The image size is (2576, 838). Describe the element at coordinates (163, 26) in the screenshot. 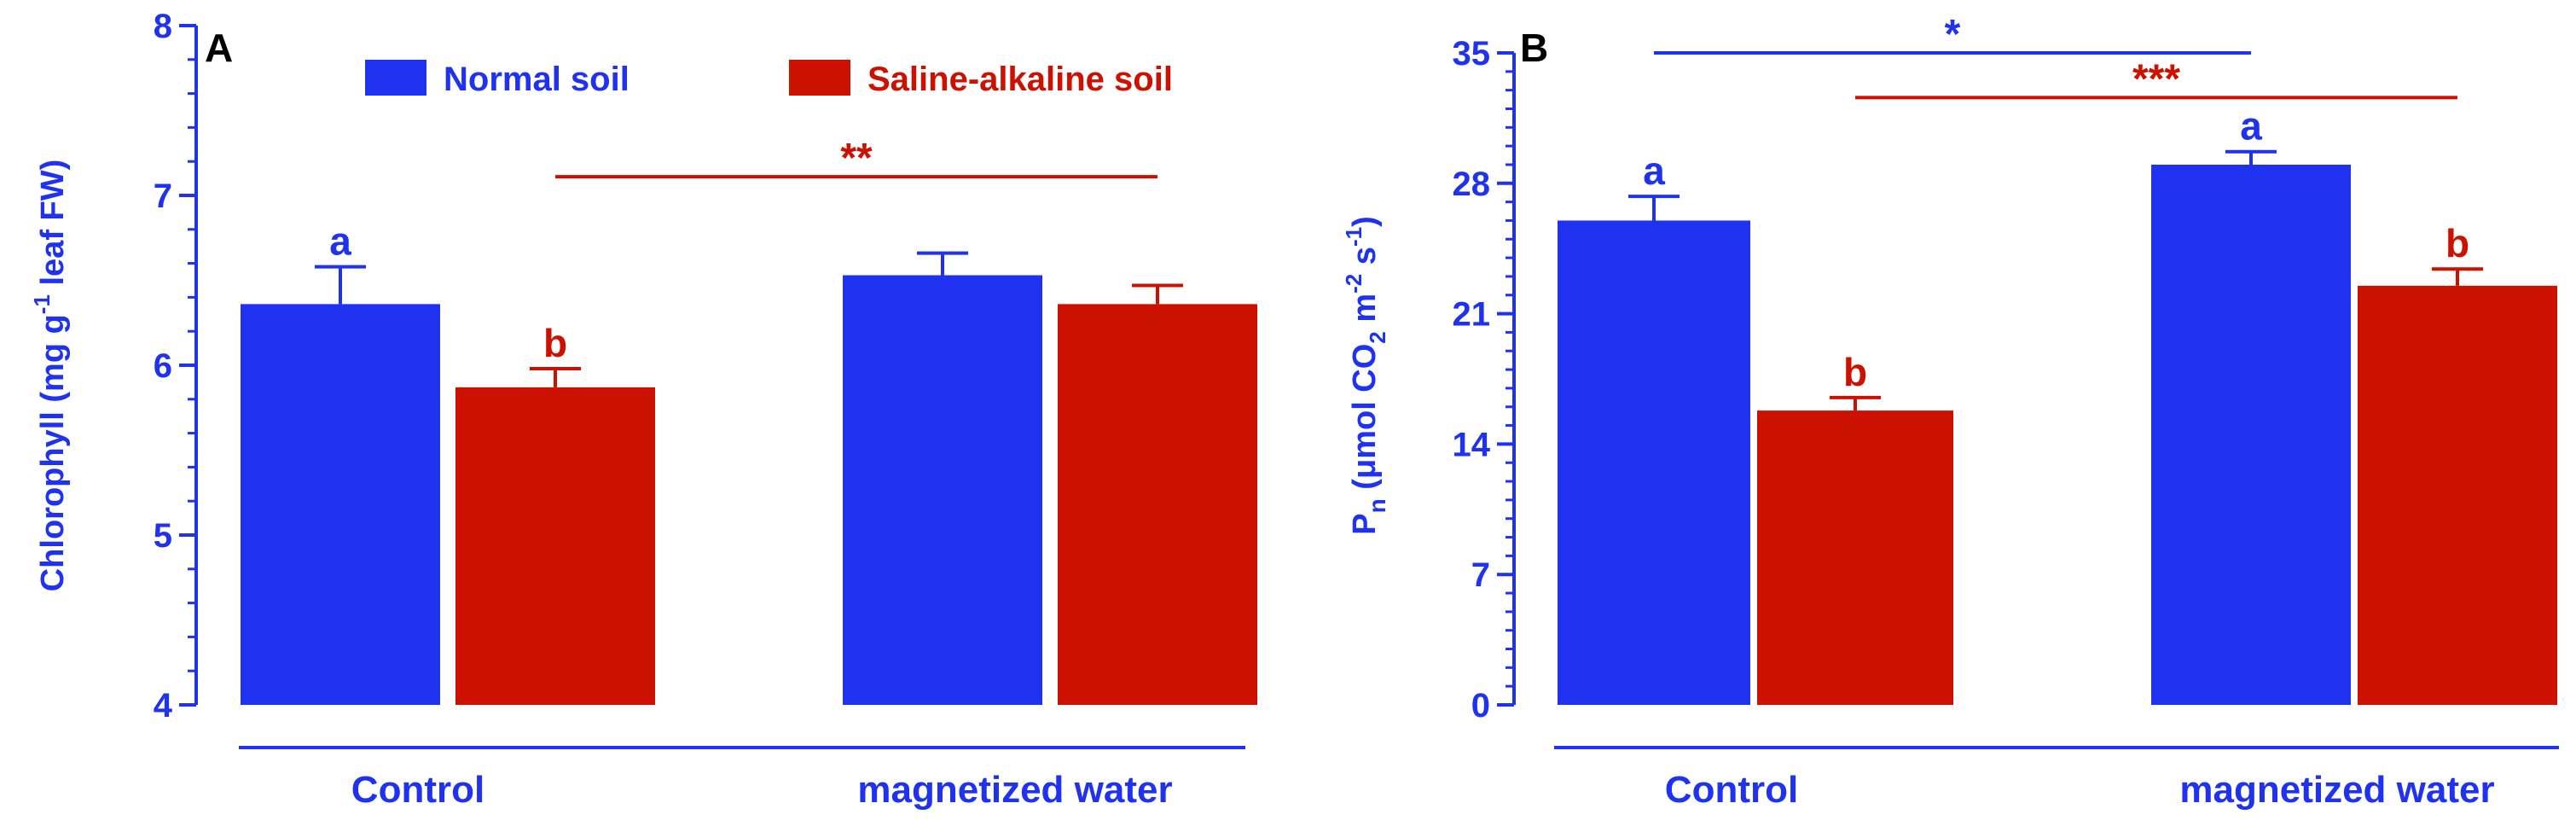

I see `y-tick-label: 8` at that location.